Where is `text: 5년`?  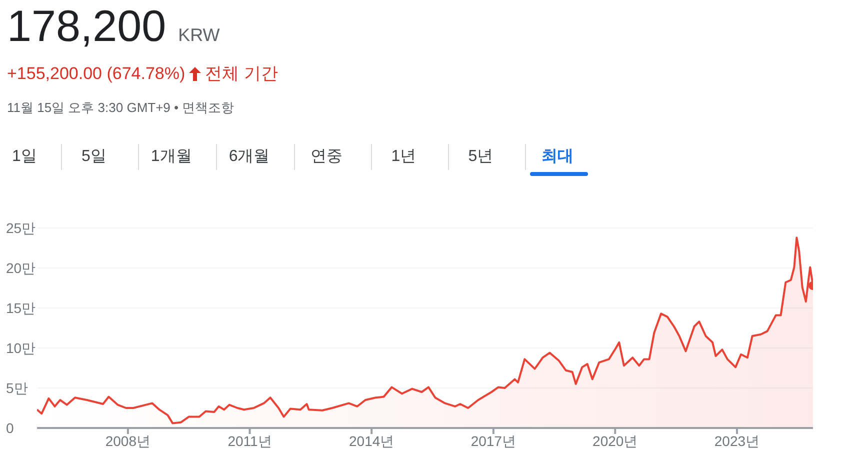 text: 5년 is located at coordinates (486, 157).